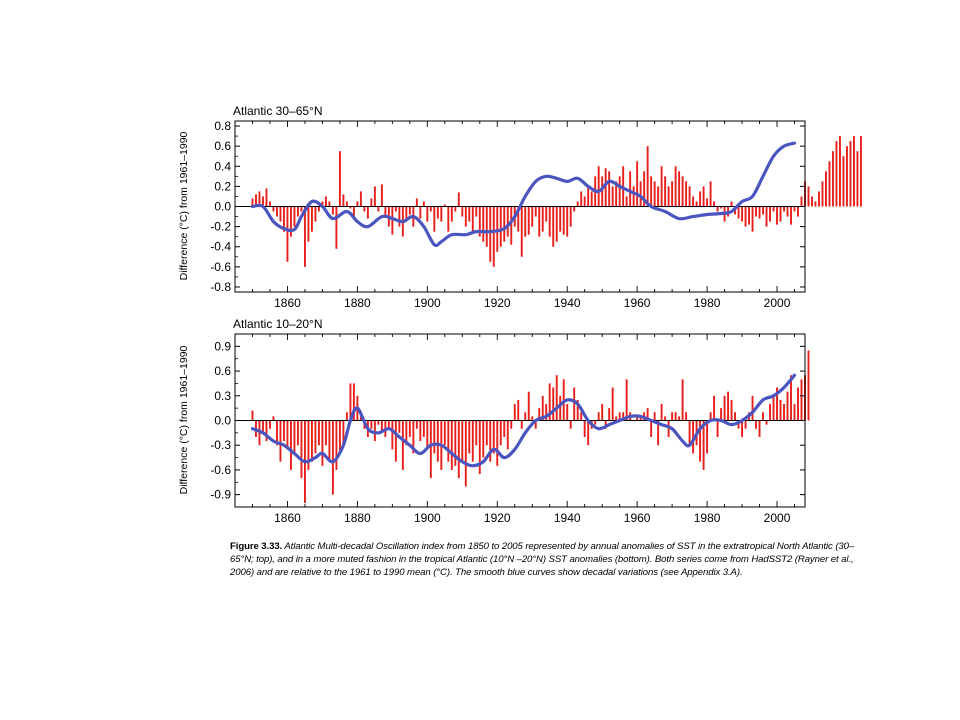 Image resolution: width=960 pixels, height=720 pixels. Describe the element at coordinates (777, 303) in the screenshot. I see `x-tick-label: 2000` at that location.